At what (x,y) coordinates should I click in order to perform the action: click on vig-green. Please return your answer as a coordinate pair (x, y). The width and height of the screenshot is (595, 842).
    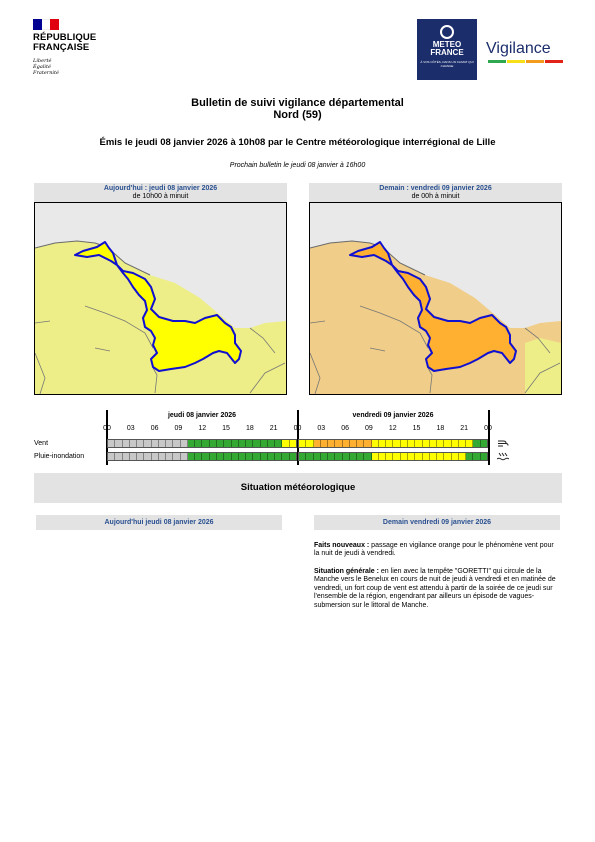
    Looking at the image, I should click on (497, 61).